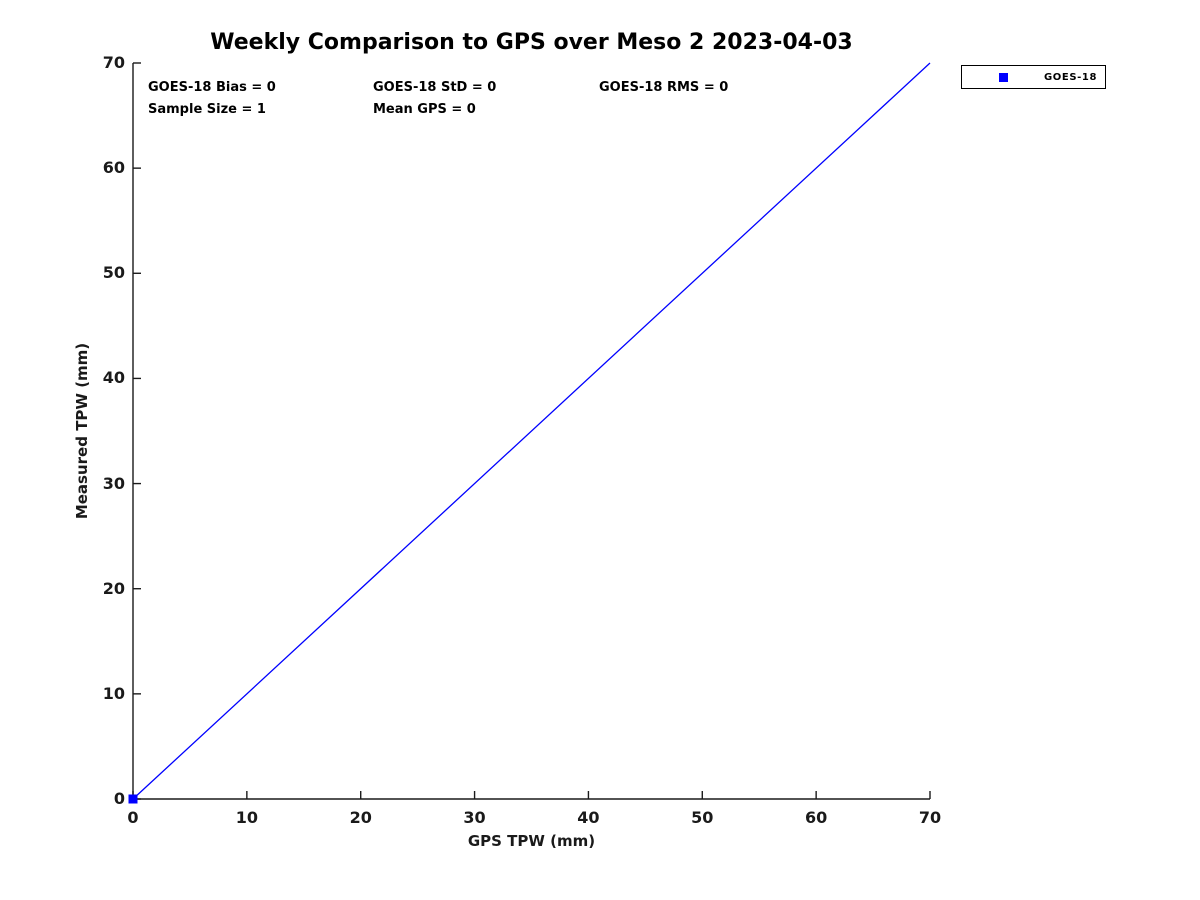  I want to click on y-tick-label: 20, so click(113, 588).